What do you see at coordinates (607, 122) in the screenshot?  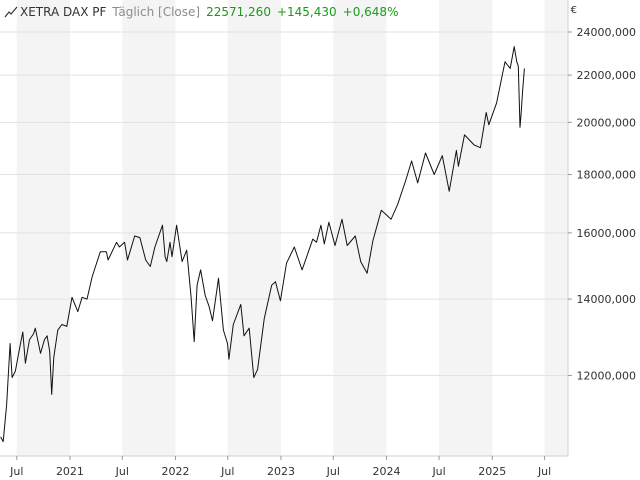 I see `y-tick-label: 20000,000` at bounding box center [607, 122].